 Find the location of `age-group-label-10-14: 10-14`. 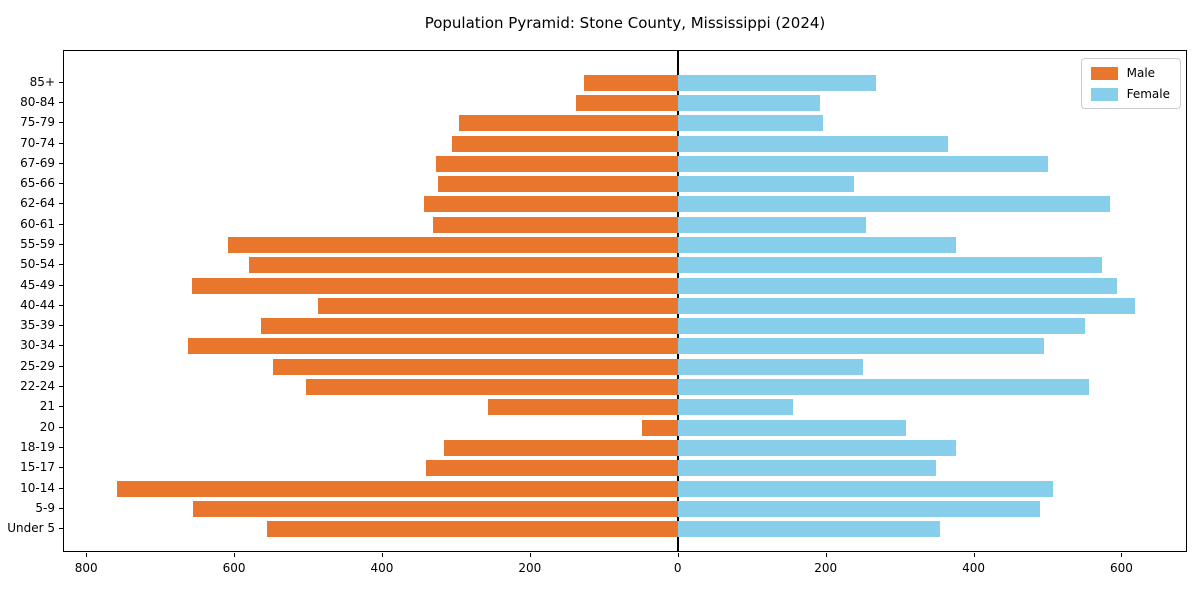

age-group-label-10-14: 10-14 is located at coordinates (37, 487).